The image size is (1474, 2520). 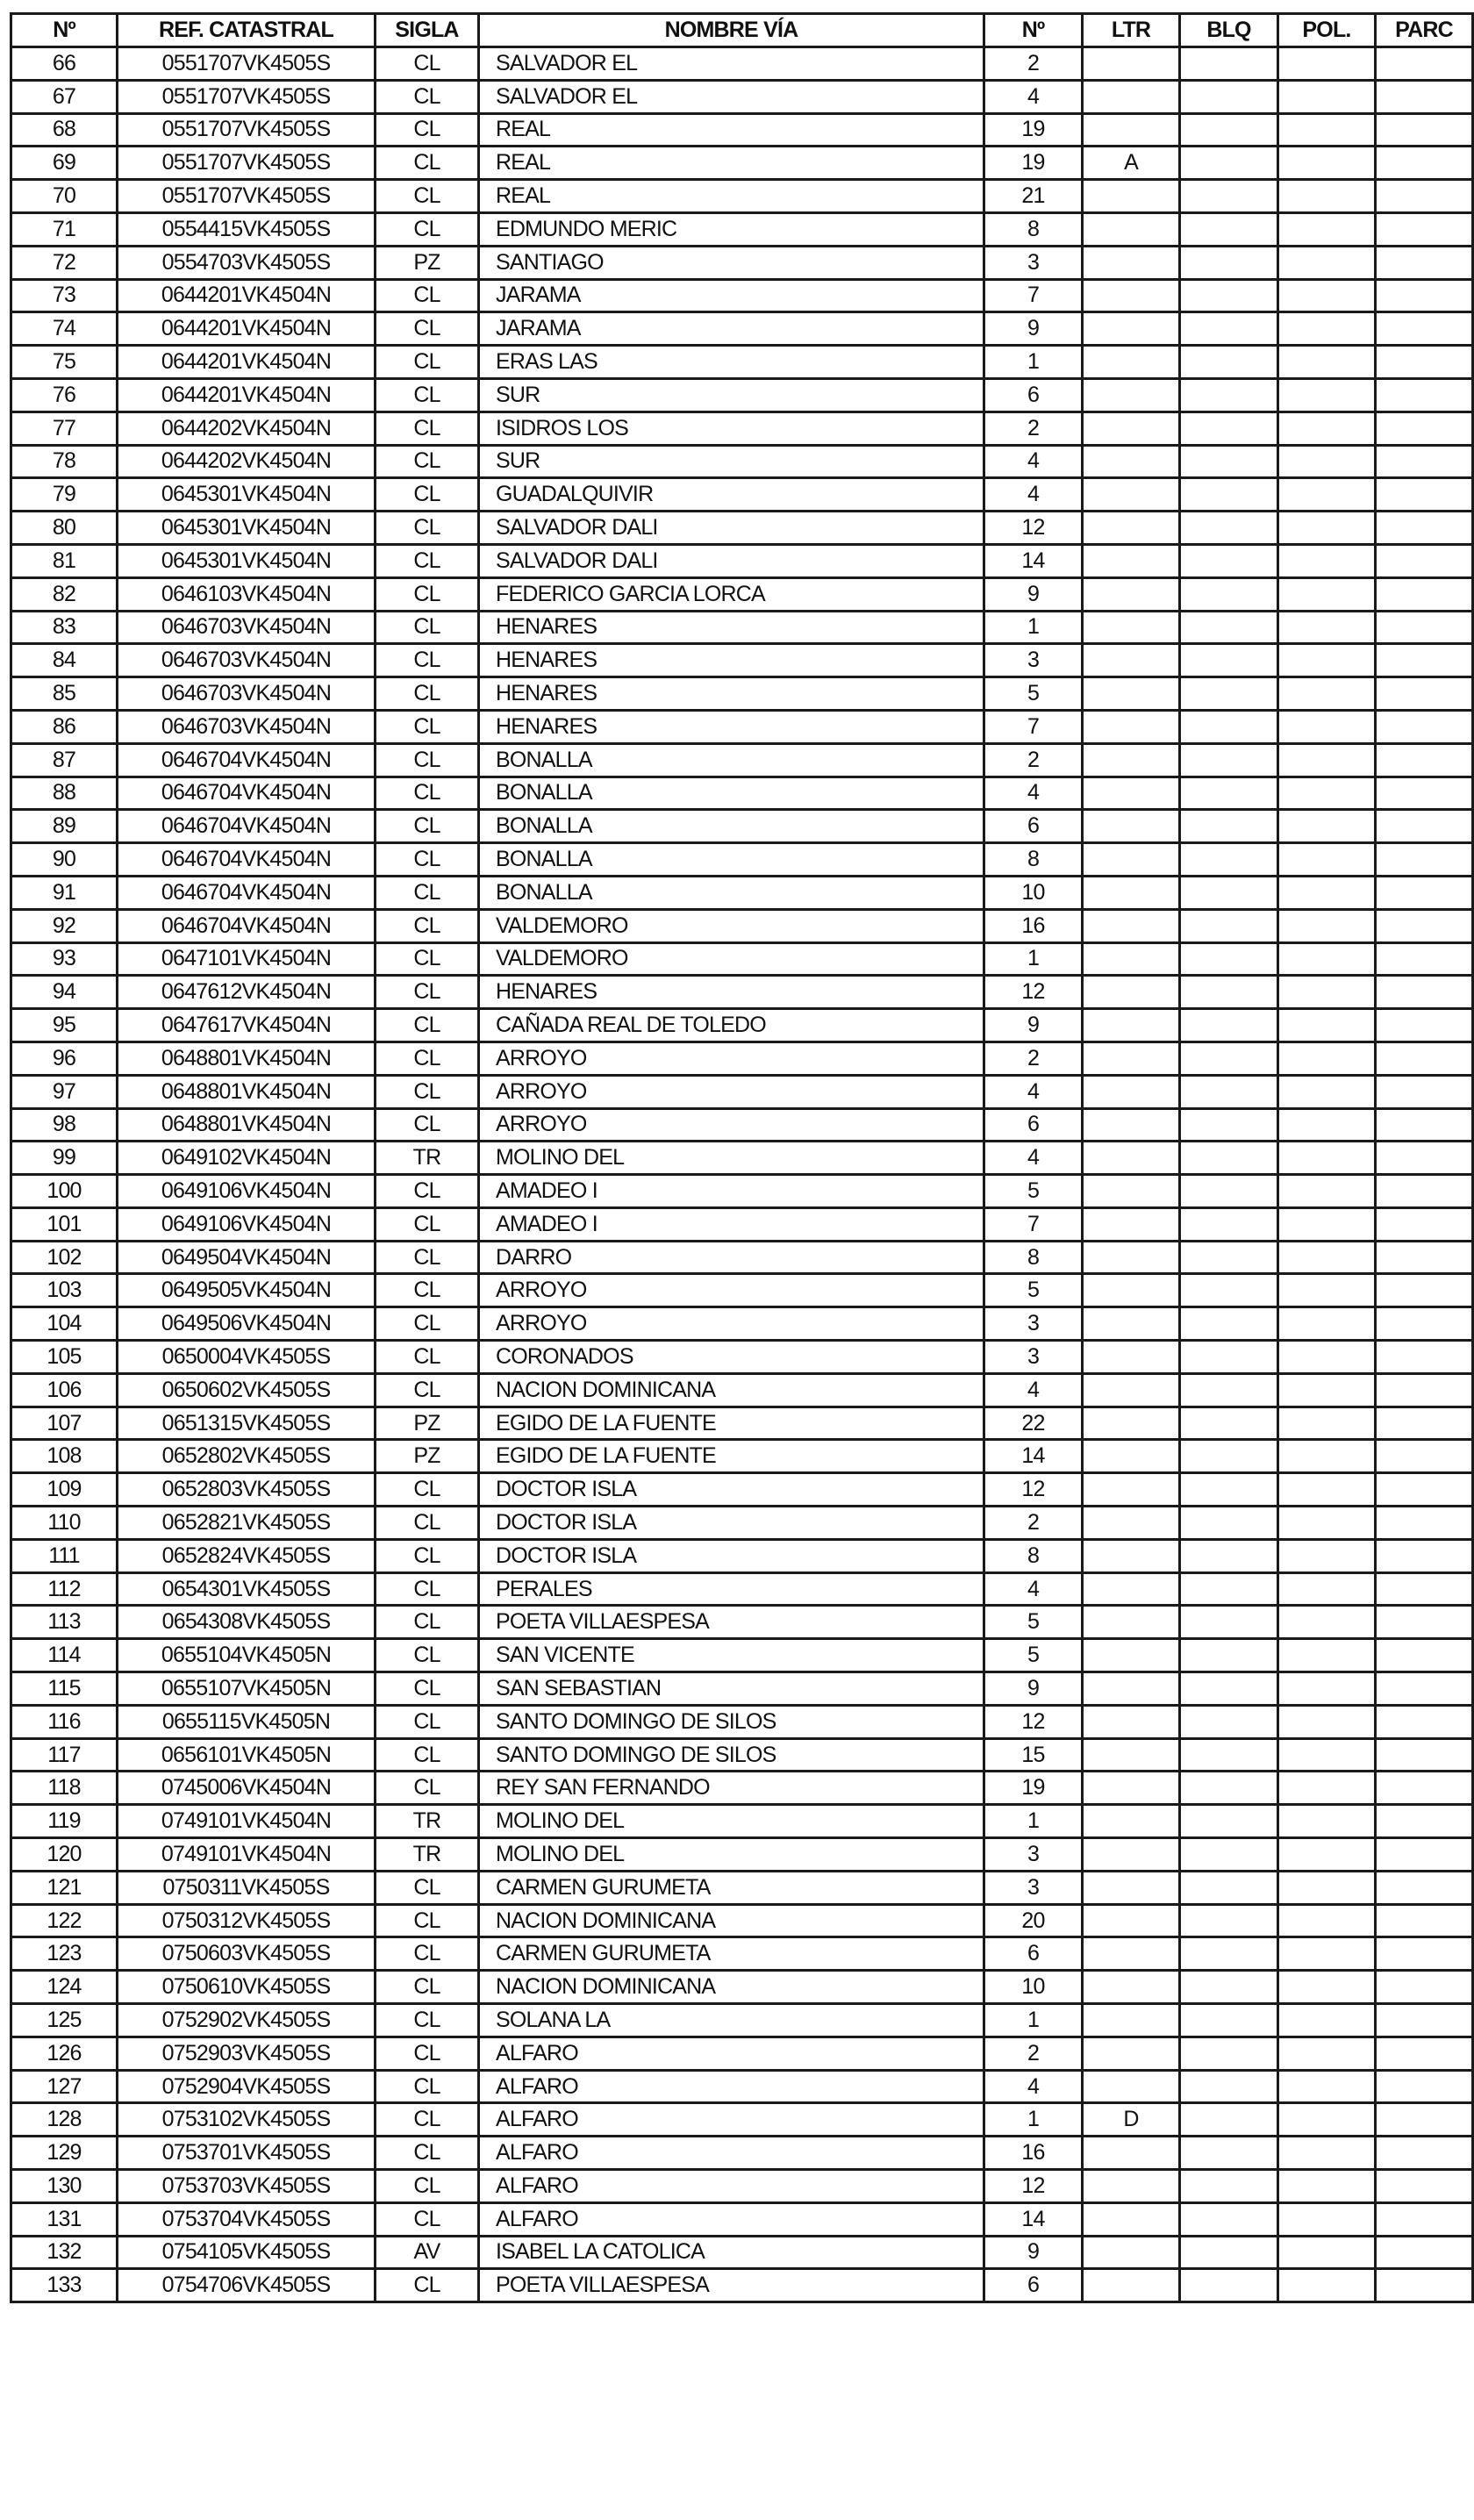 What do you see at coordinates (64, 594) in the screenshot?
I see `cell-row-number: 82` at bounding box center [64, 594].